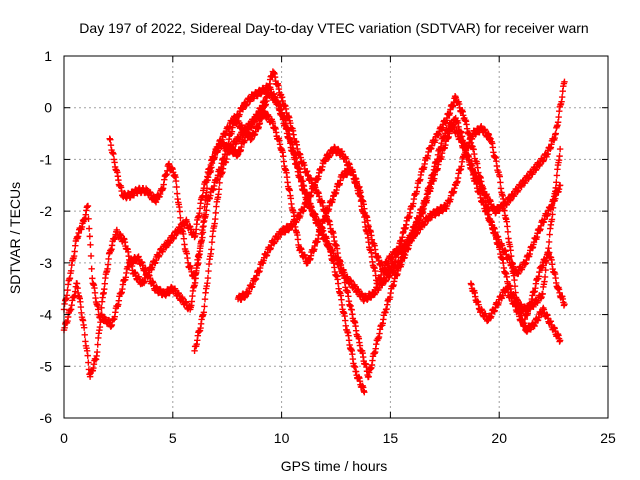 This screenshot has width=640, height=480. What do you see at coordinates (46, 366) in the screenshot?
I see `y-tick-label: -5` at bounding box center [46, 366].